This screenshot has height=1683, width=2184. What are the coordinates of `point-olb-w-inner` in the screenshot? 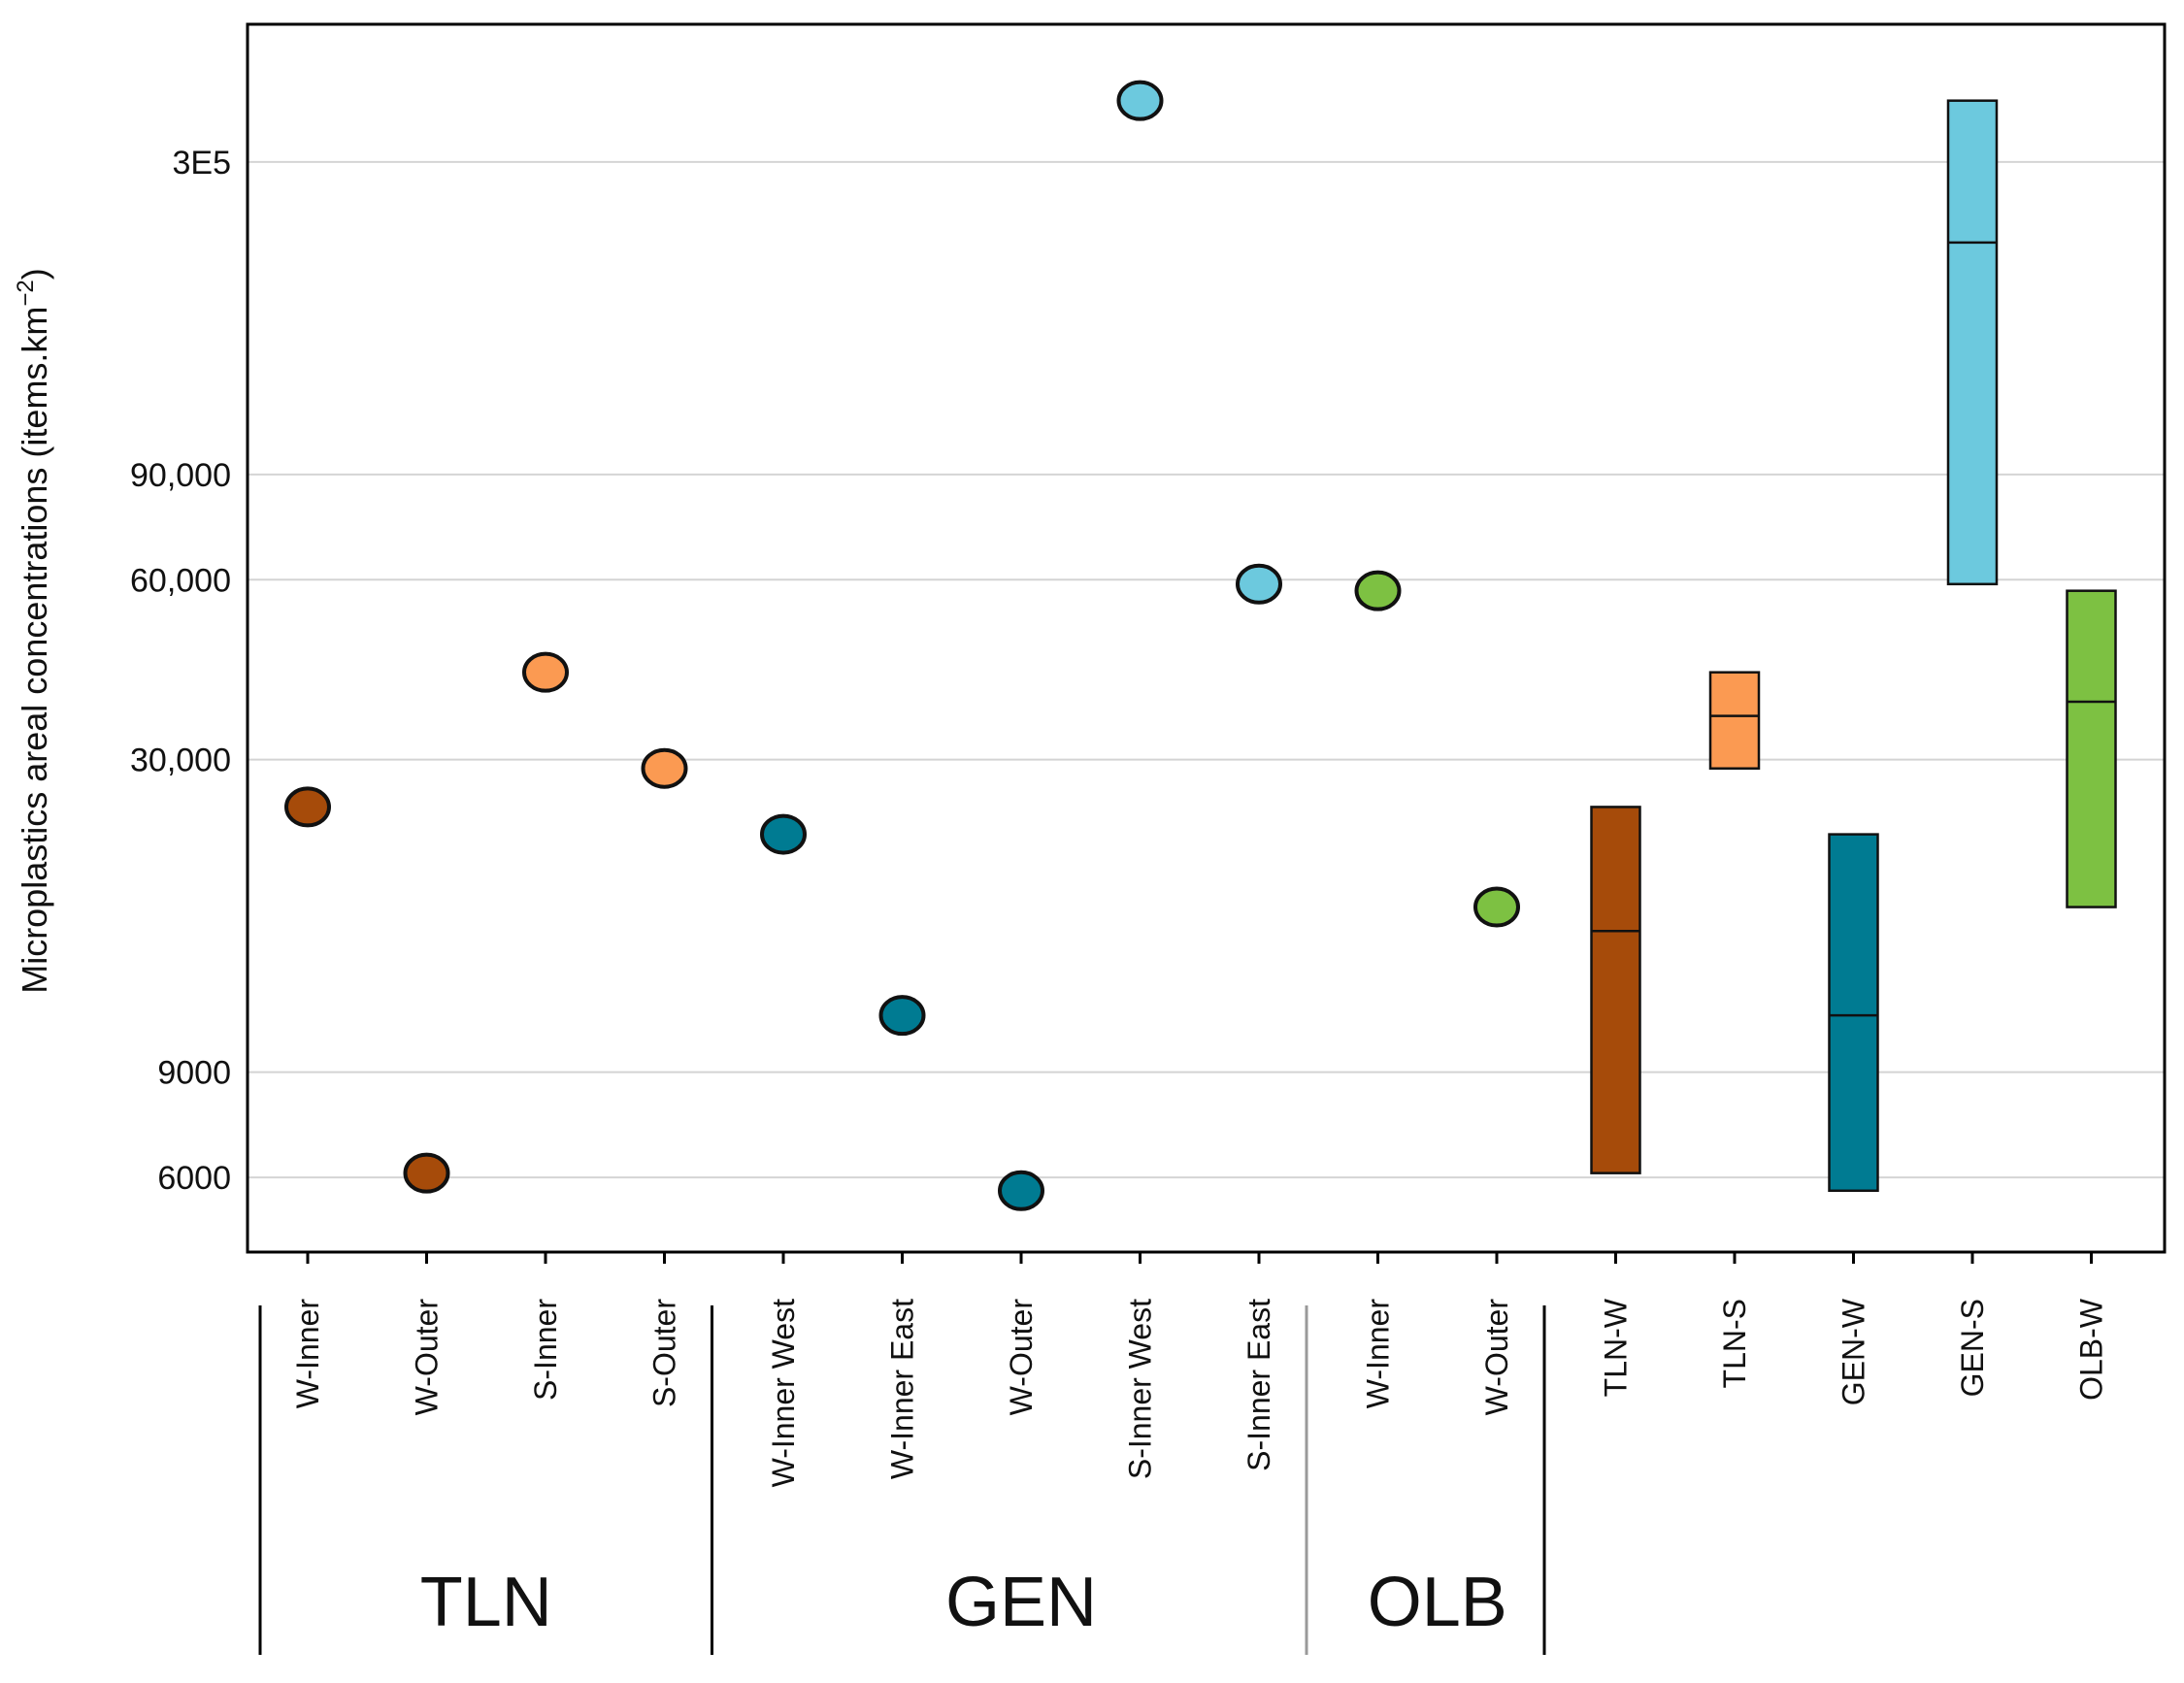 It's located at (1378, 590).